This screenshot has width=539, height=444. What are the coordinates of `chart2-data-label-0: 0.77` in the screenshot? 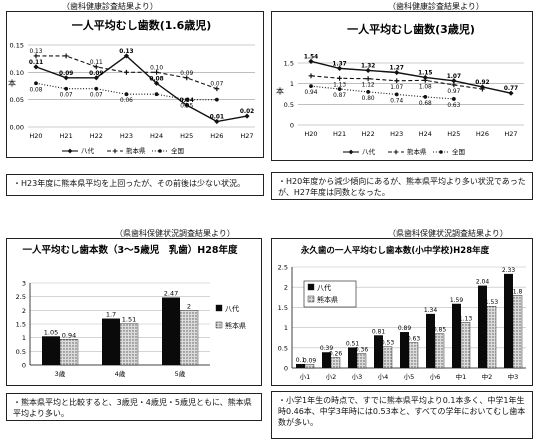 It's located at (511, 89).